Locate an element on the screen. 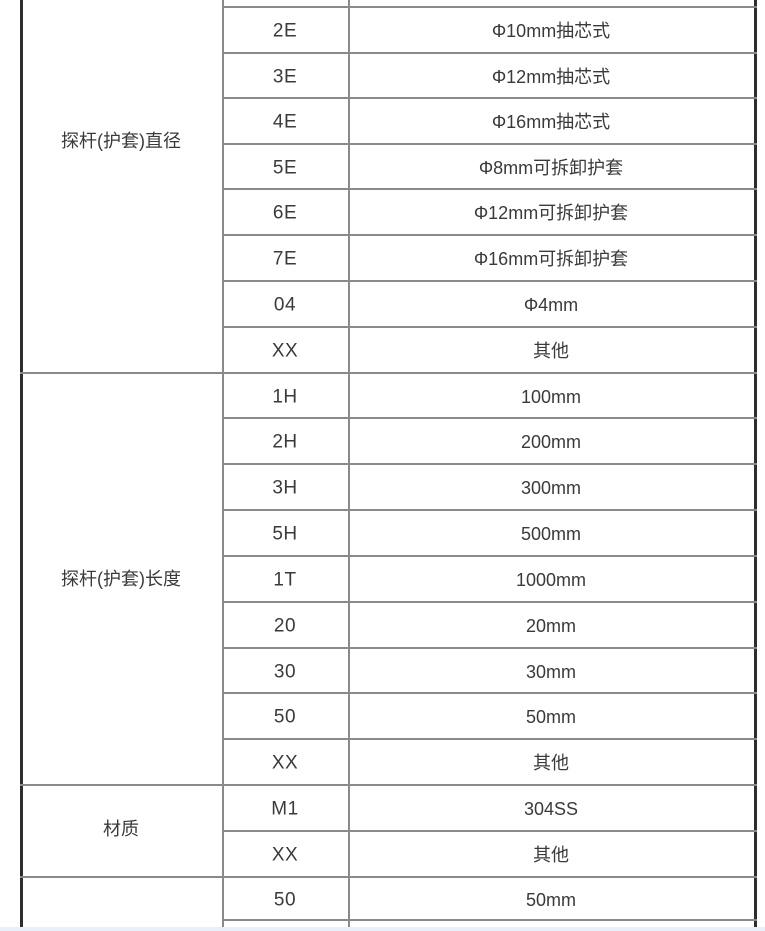  code-cell: 5H is located at coordinates (285, 534).